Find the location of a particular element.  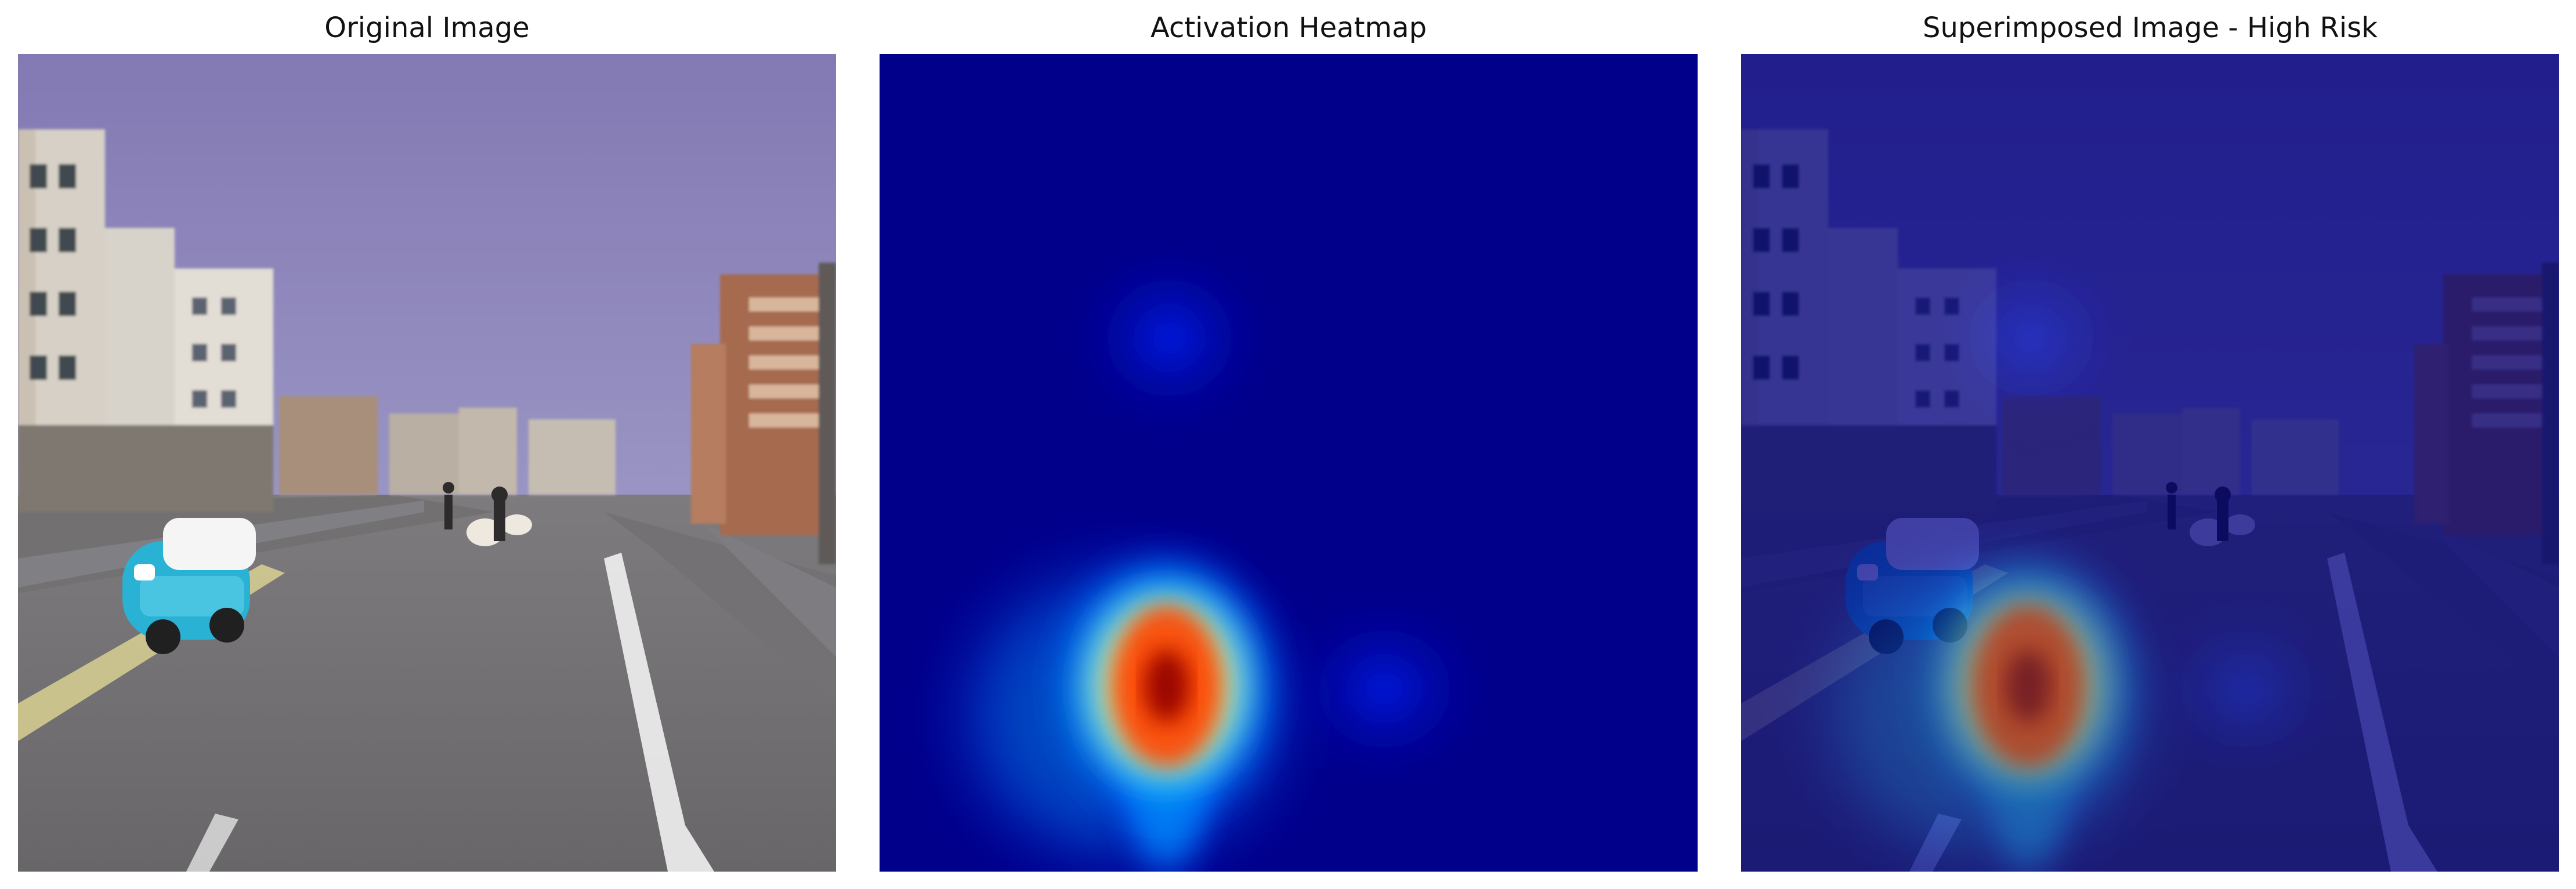

superimposed-image-title: Superimposed Image - High Risk is located at coordinates (2150, 28).